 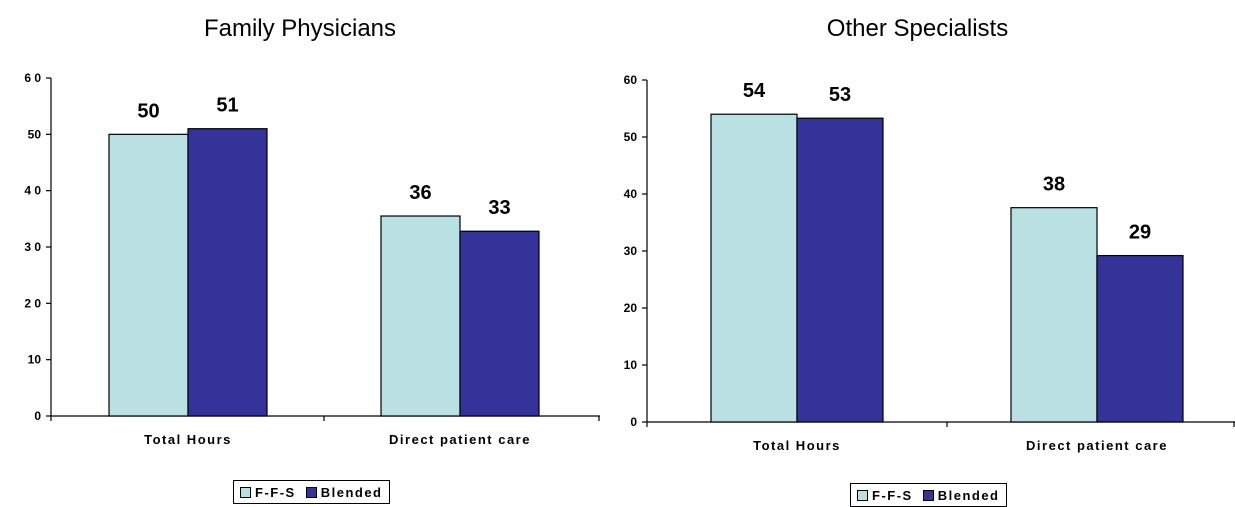 What do you see at coordinates (420, 193) in the screenshot?
I see `data-label: 36` at bounding box center [420, 193].